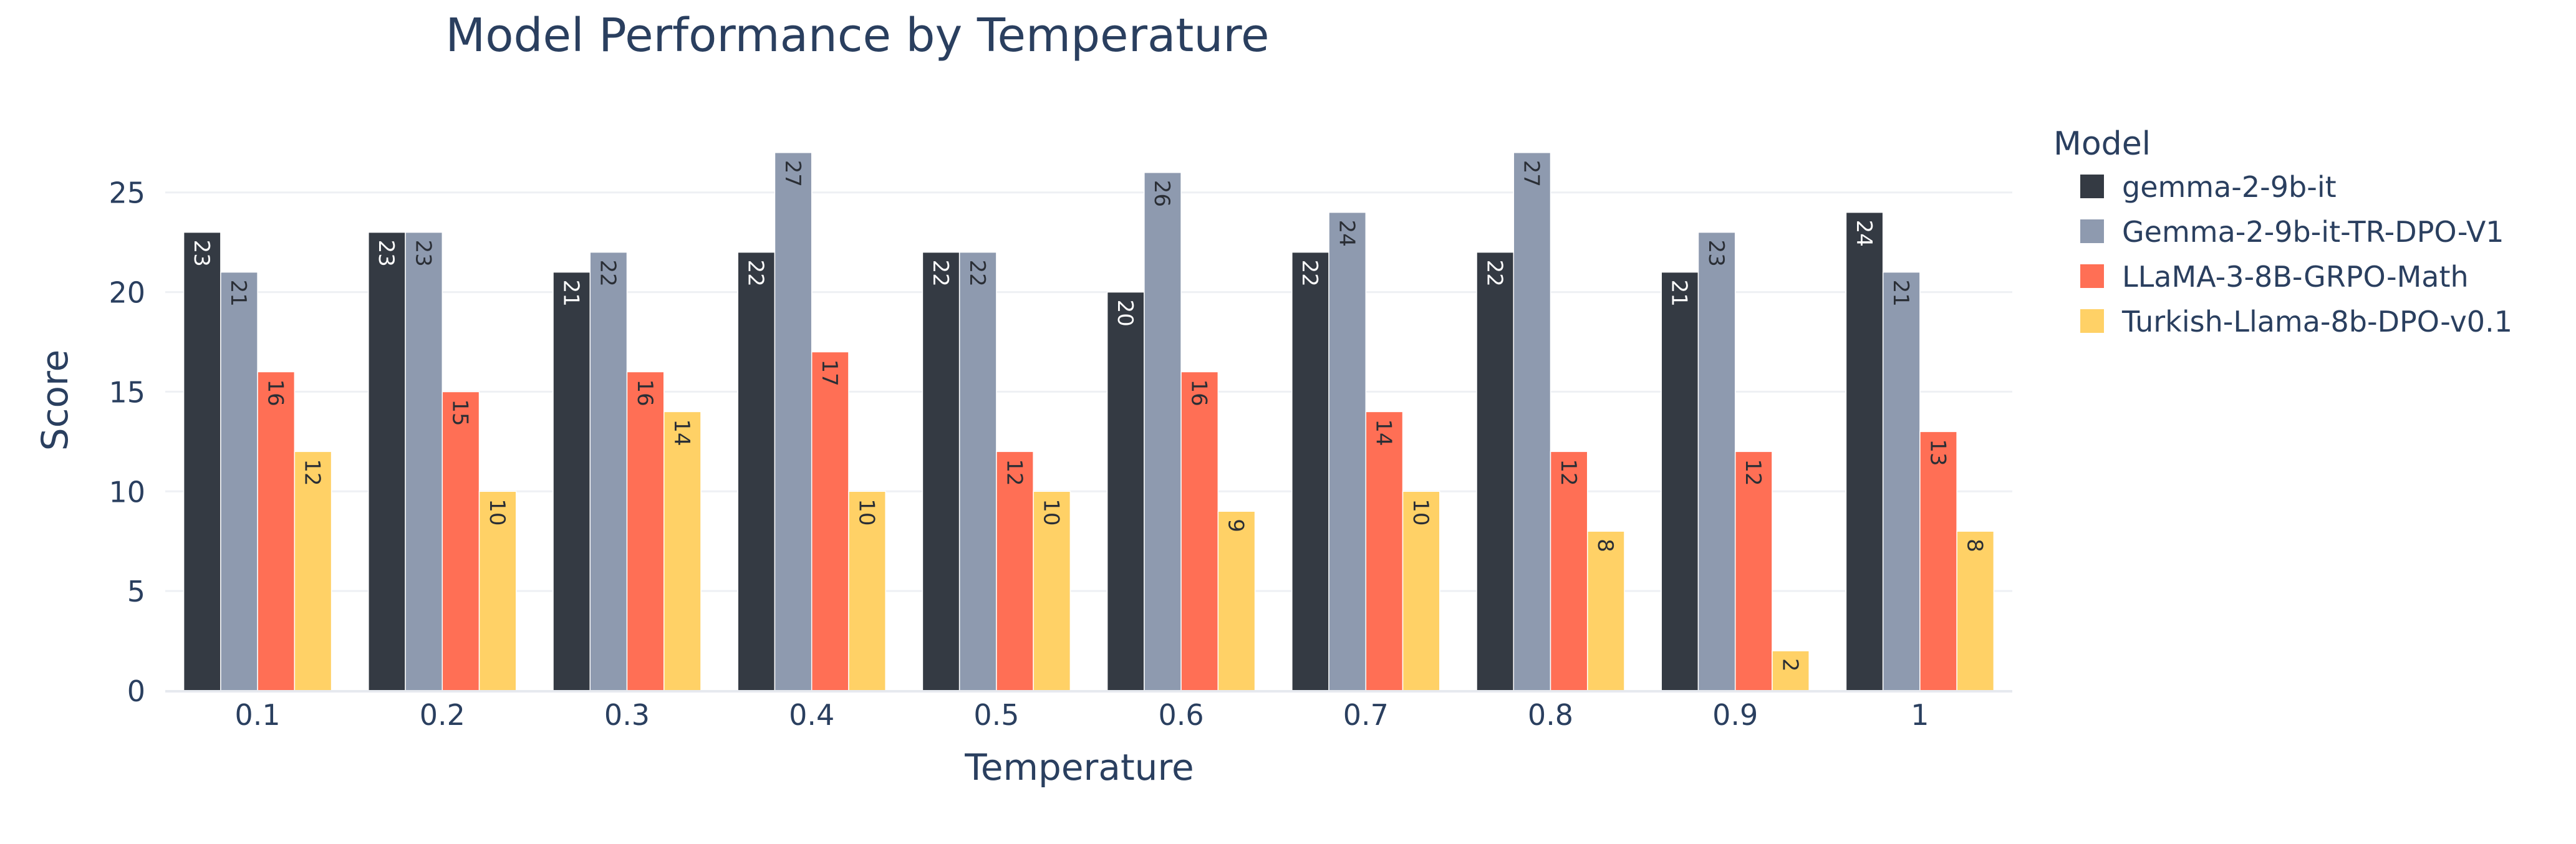 The height and width of the screenshot is (844, 2576). I want to click on x-tick-label: 0.1, so click(258, 715).